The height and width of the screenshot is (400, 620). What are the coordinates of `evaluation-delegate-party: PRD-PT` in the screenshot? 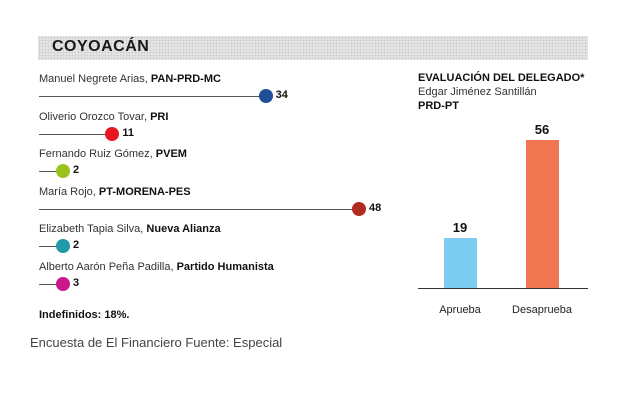 It's located at (438, 106).